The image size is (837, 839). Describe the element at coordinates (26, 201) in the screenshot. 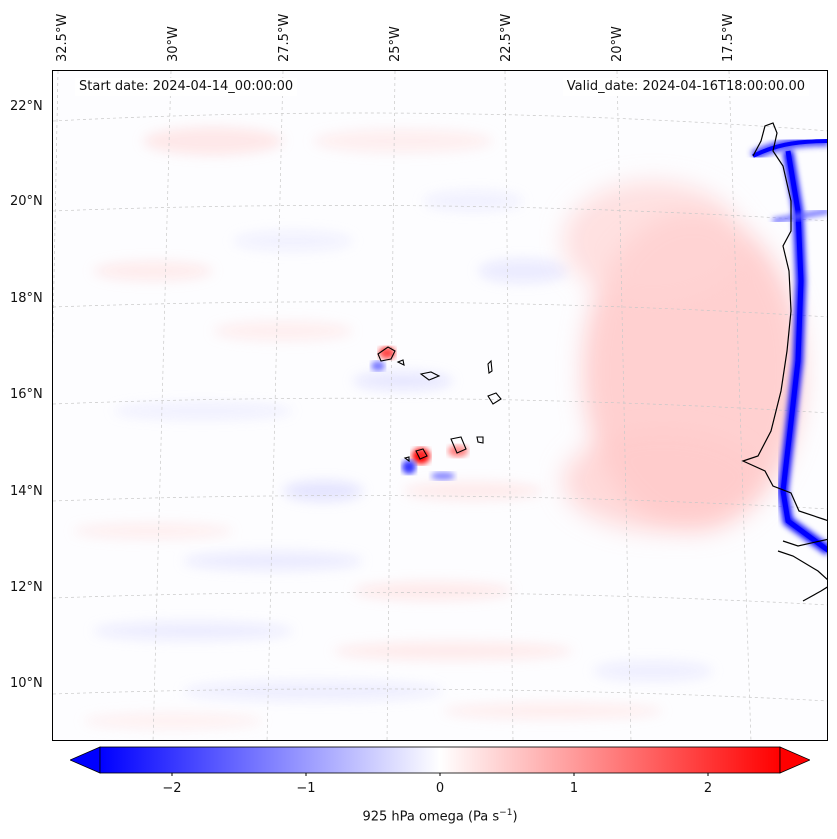

I see `lat-label-20n: 20°N` at that location.